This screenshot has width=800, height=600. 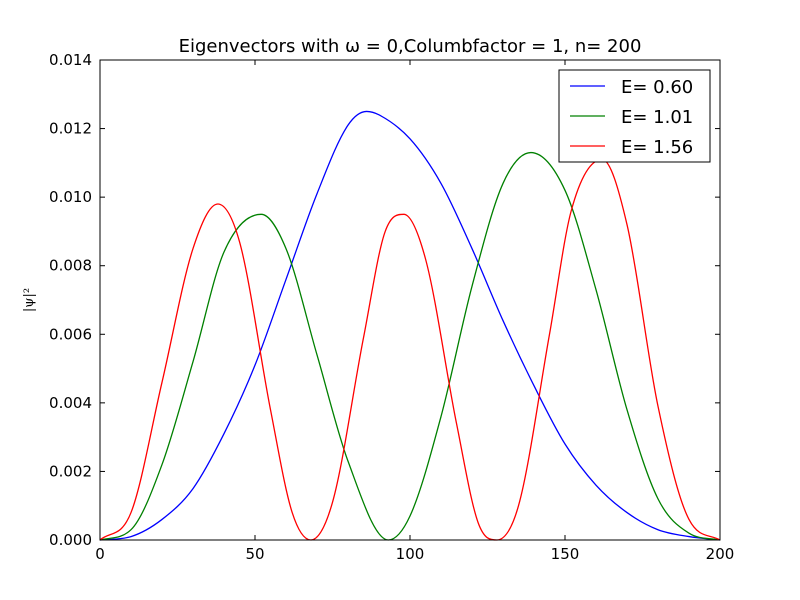 I want to click on x-tick-label: 200, so click(x=720, y=554).